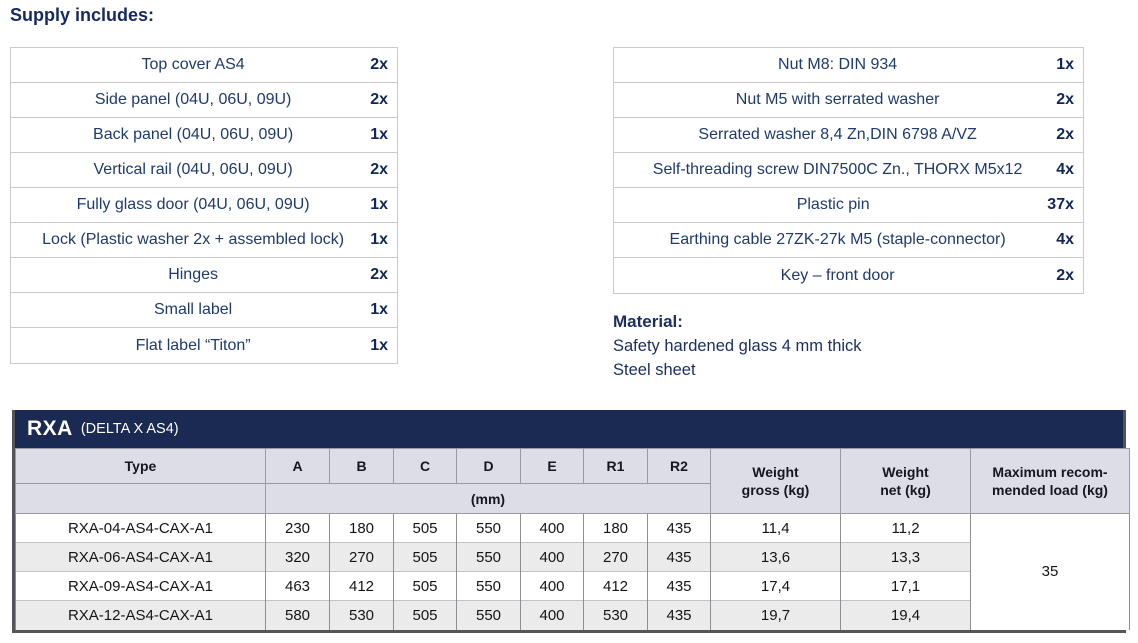  I want to click on supply-row: Serrated washer 8,4 Zn,DIN 6798 A/VZ 2x, so click(848, 135).